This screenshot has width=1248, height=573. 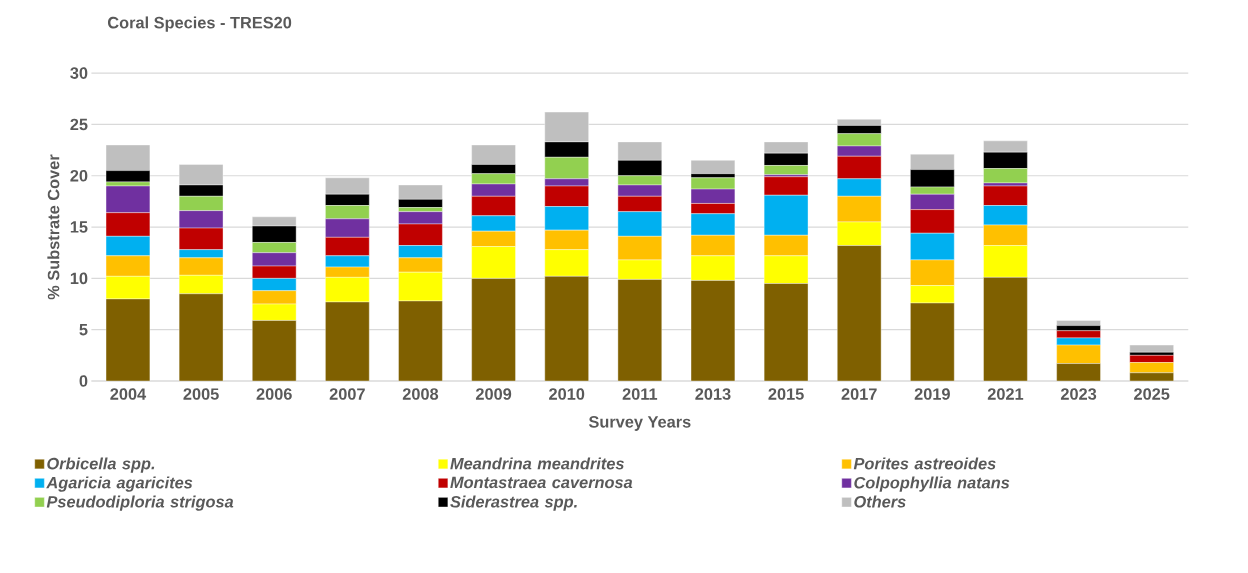 What do you see at coordinates (859, 394) in the screenshot?
I see `x-tick-label: 2017` at bounding box center [859, 394].